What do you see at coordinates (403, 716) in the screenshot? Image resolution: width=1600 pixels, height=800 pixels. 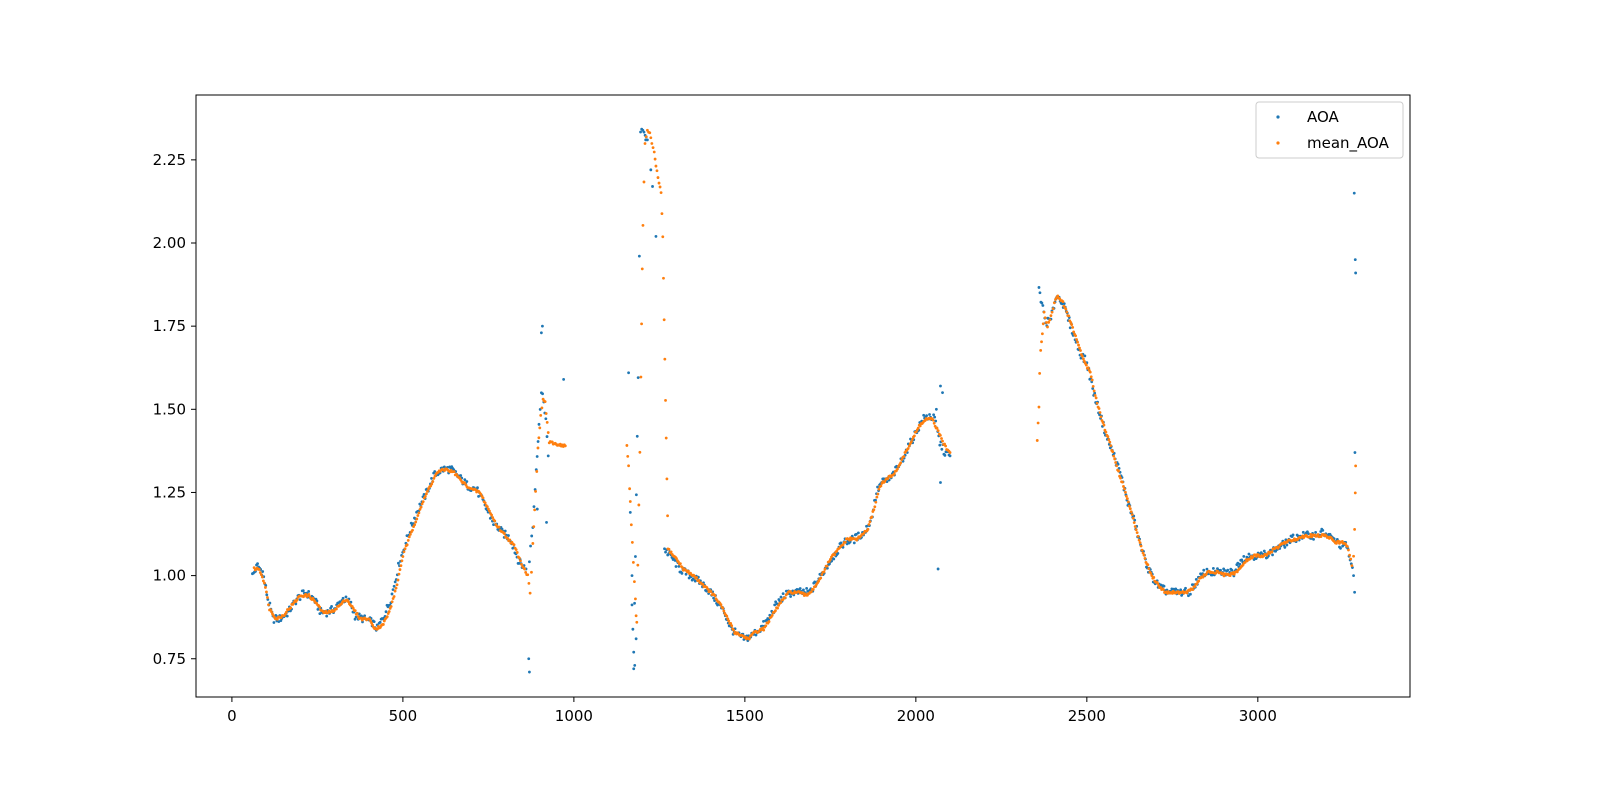 I see `x-tick-label: 500` at bounding box center [403, 716].